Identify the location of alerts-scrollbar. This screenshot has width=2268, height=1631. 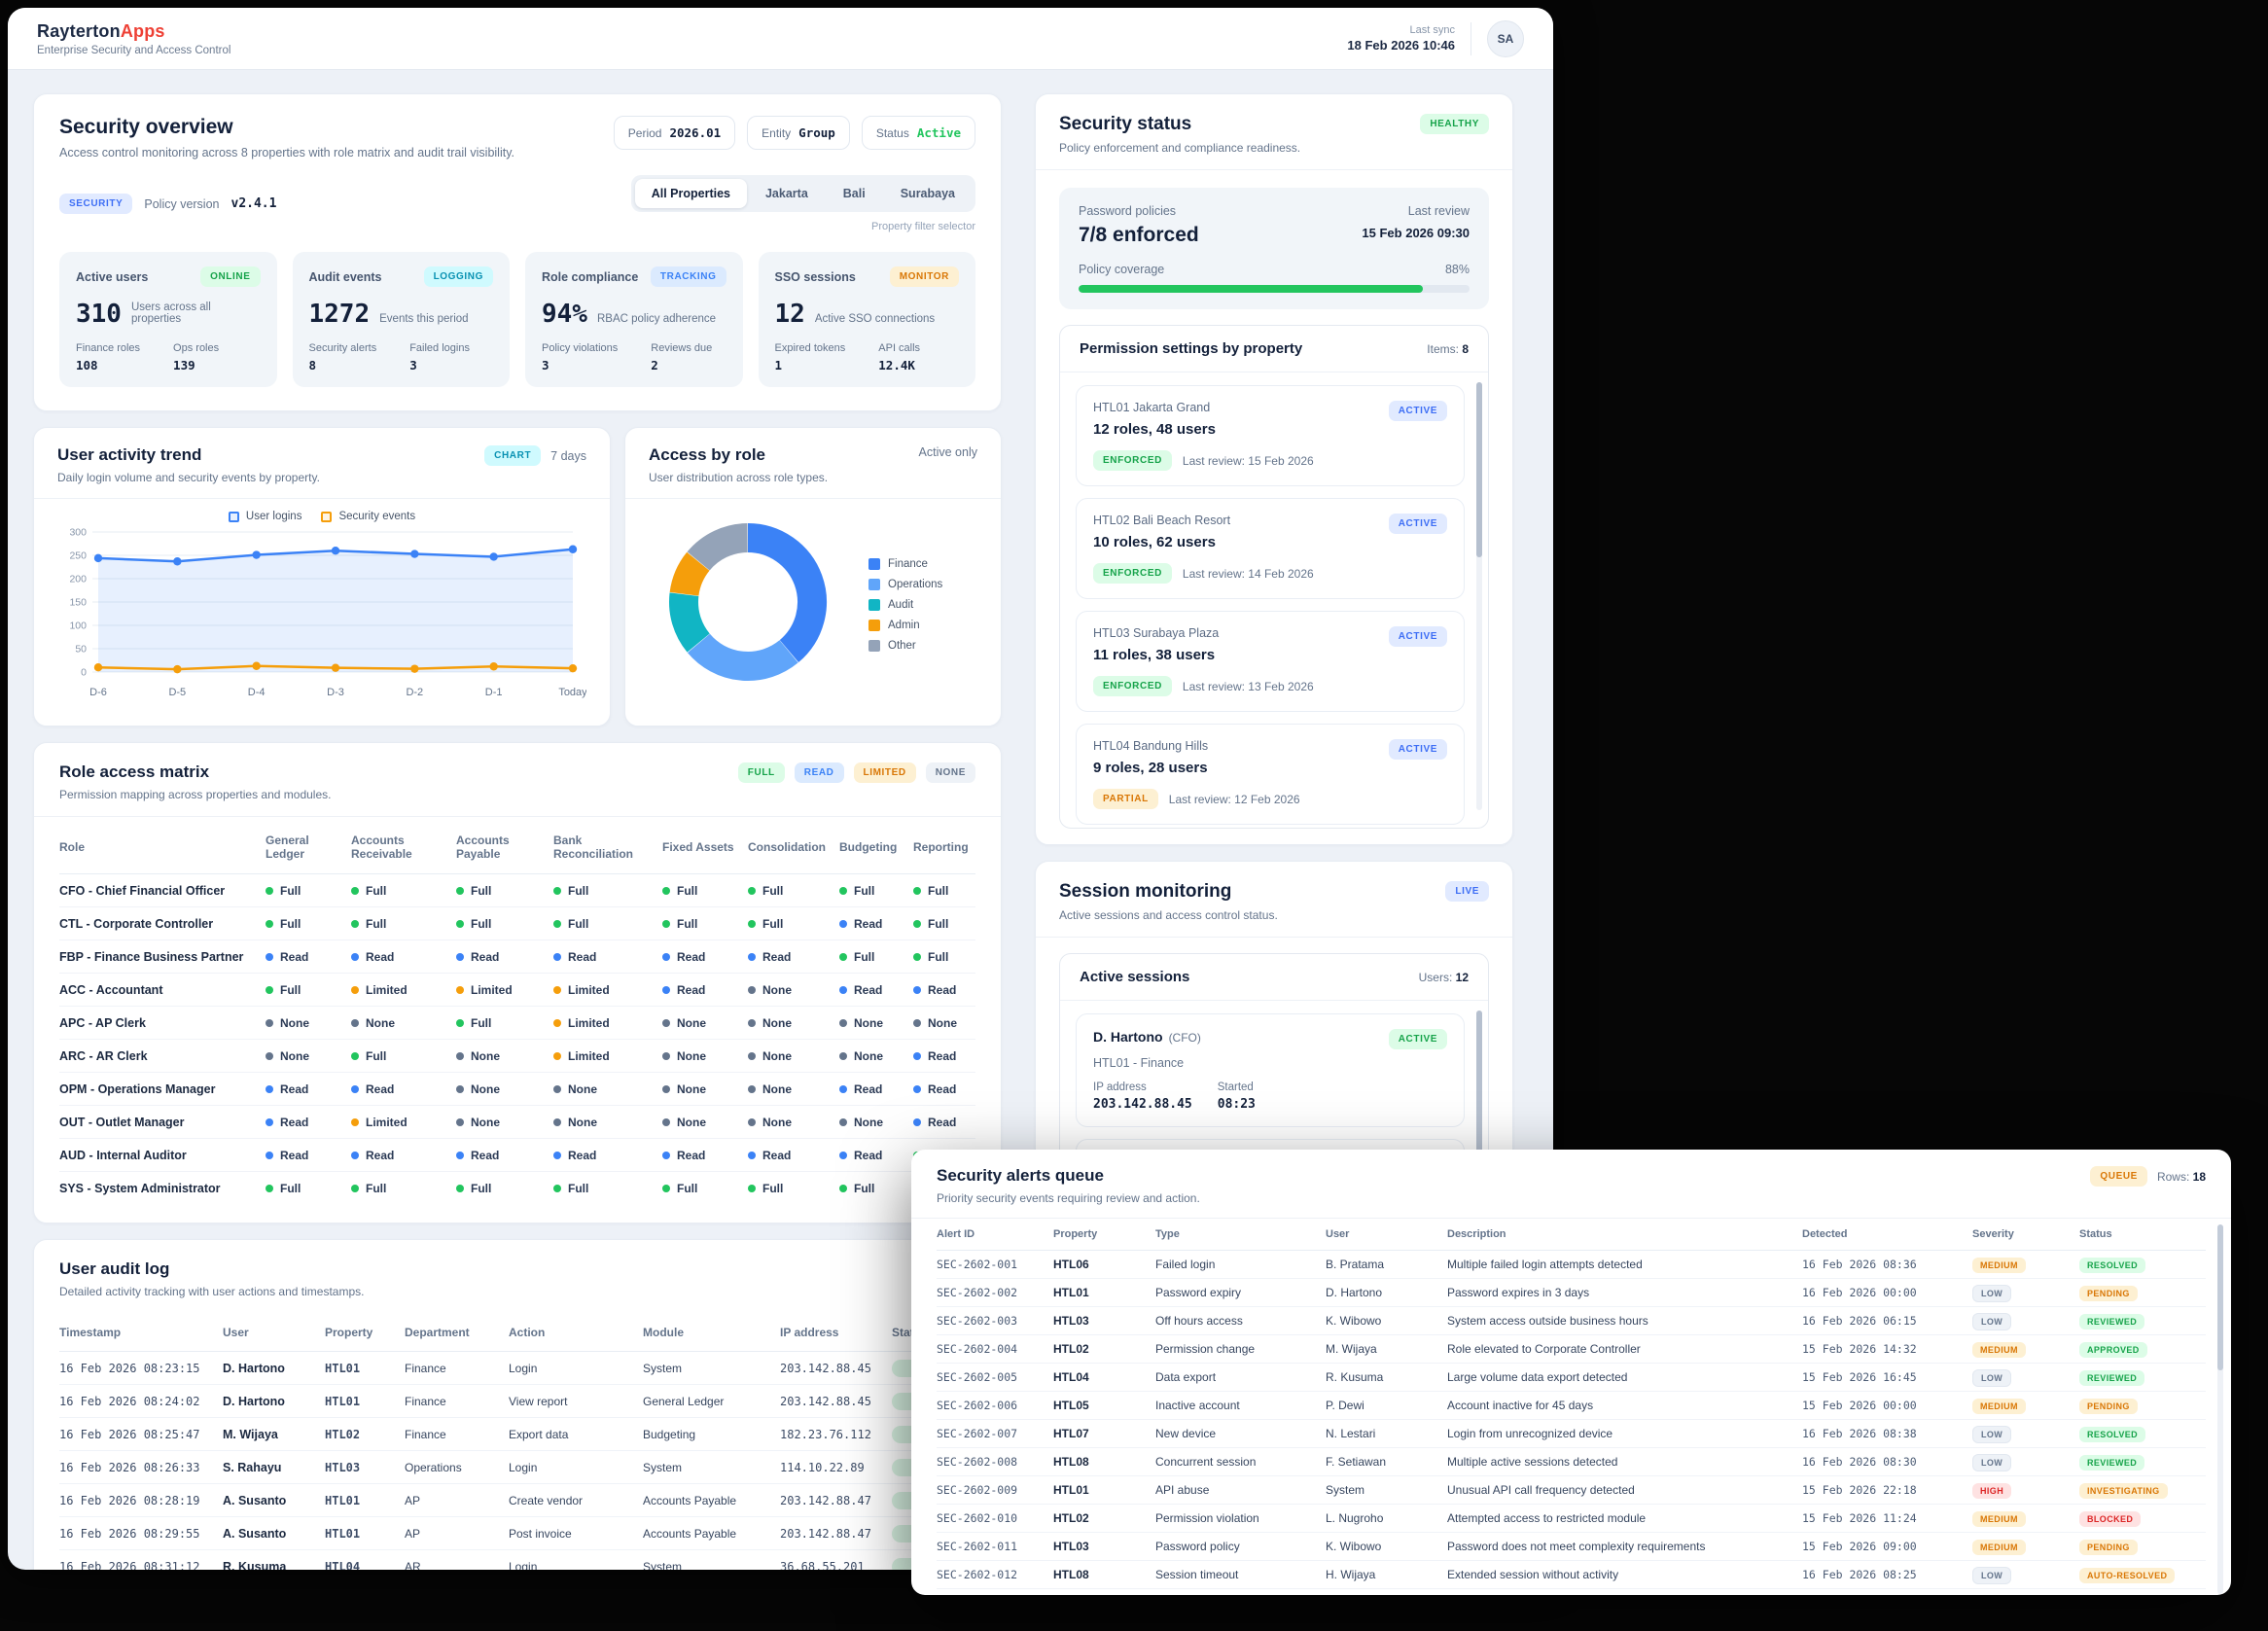
(2220, 1409).